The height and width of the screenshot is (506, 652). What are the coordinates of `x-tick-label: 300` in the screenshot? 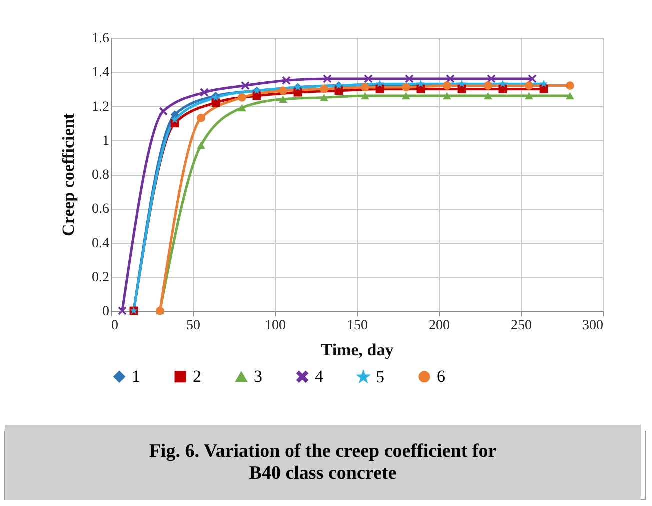 It's located at (593, 326).